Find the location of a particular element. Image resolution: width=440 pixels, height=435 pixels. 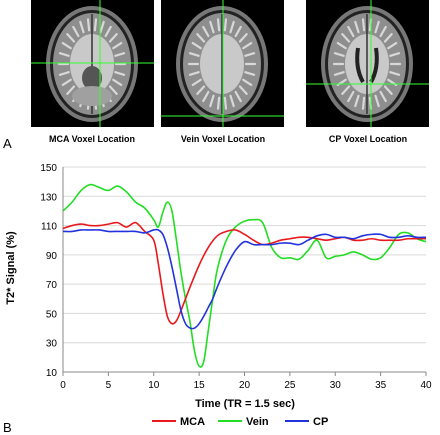

mri-image-mca is located at coordinates (92, 63).